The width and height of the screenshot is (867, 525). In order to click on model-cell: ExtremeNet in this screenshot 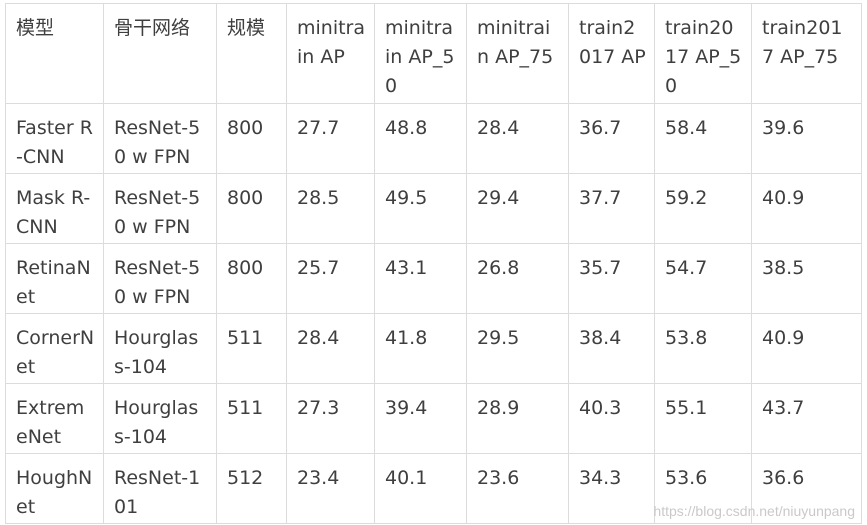, I will do `click(54, 418)`.